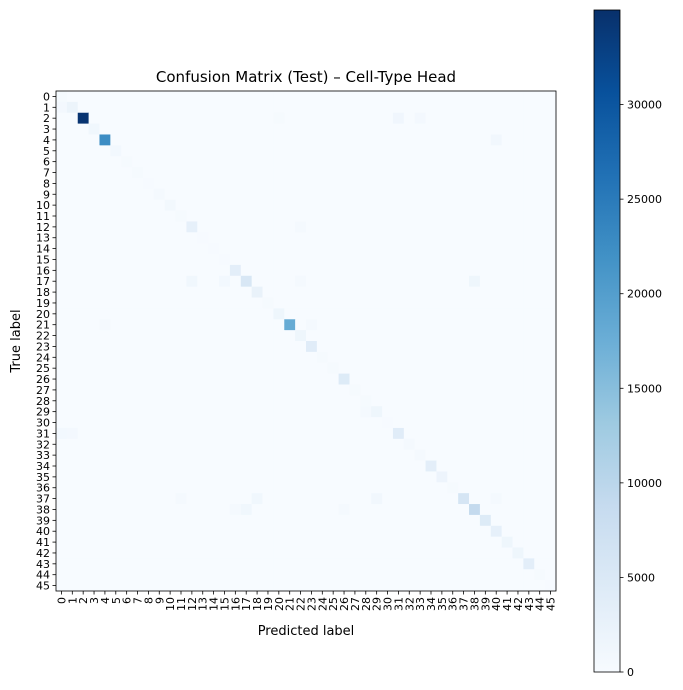  I want to click on y-tick-label: 0, so click(46, 96).